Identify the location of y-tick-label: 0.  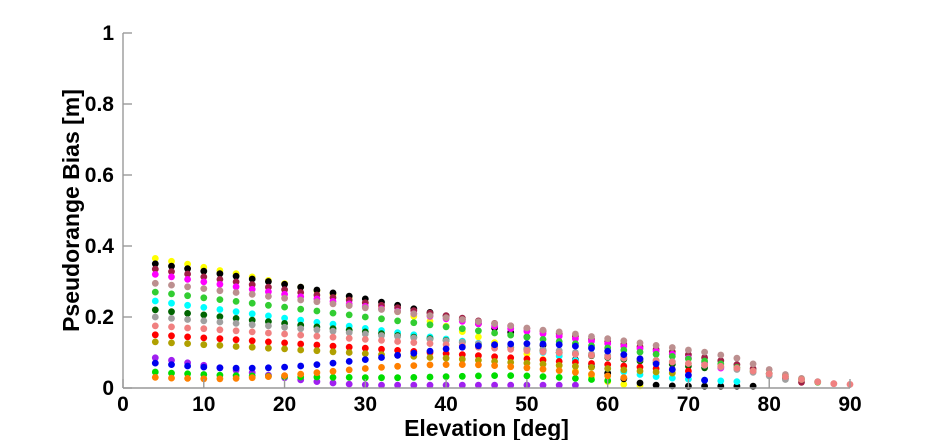
(108, 388).